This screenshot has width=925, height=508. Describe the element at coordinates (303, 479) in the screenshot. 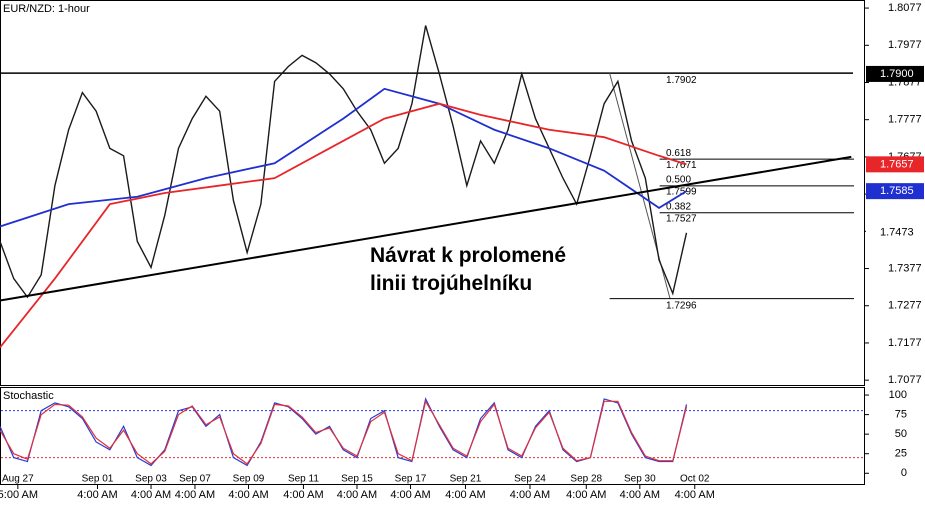

I see `x-date-label: Sep 11` at that location.